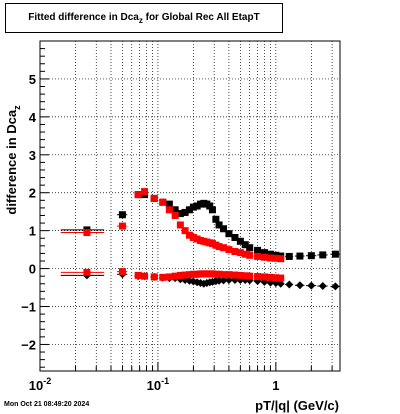  Describe the element at coordinates (47, 404) in the screenshot. I see `timestamp: Mon Oct 21 08:49:20 2024` at that location.